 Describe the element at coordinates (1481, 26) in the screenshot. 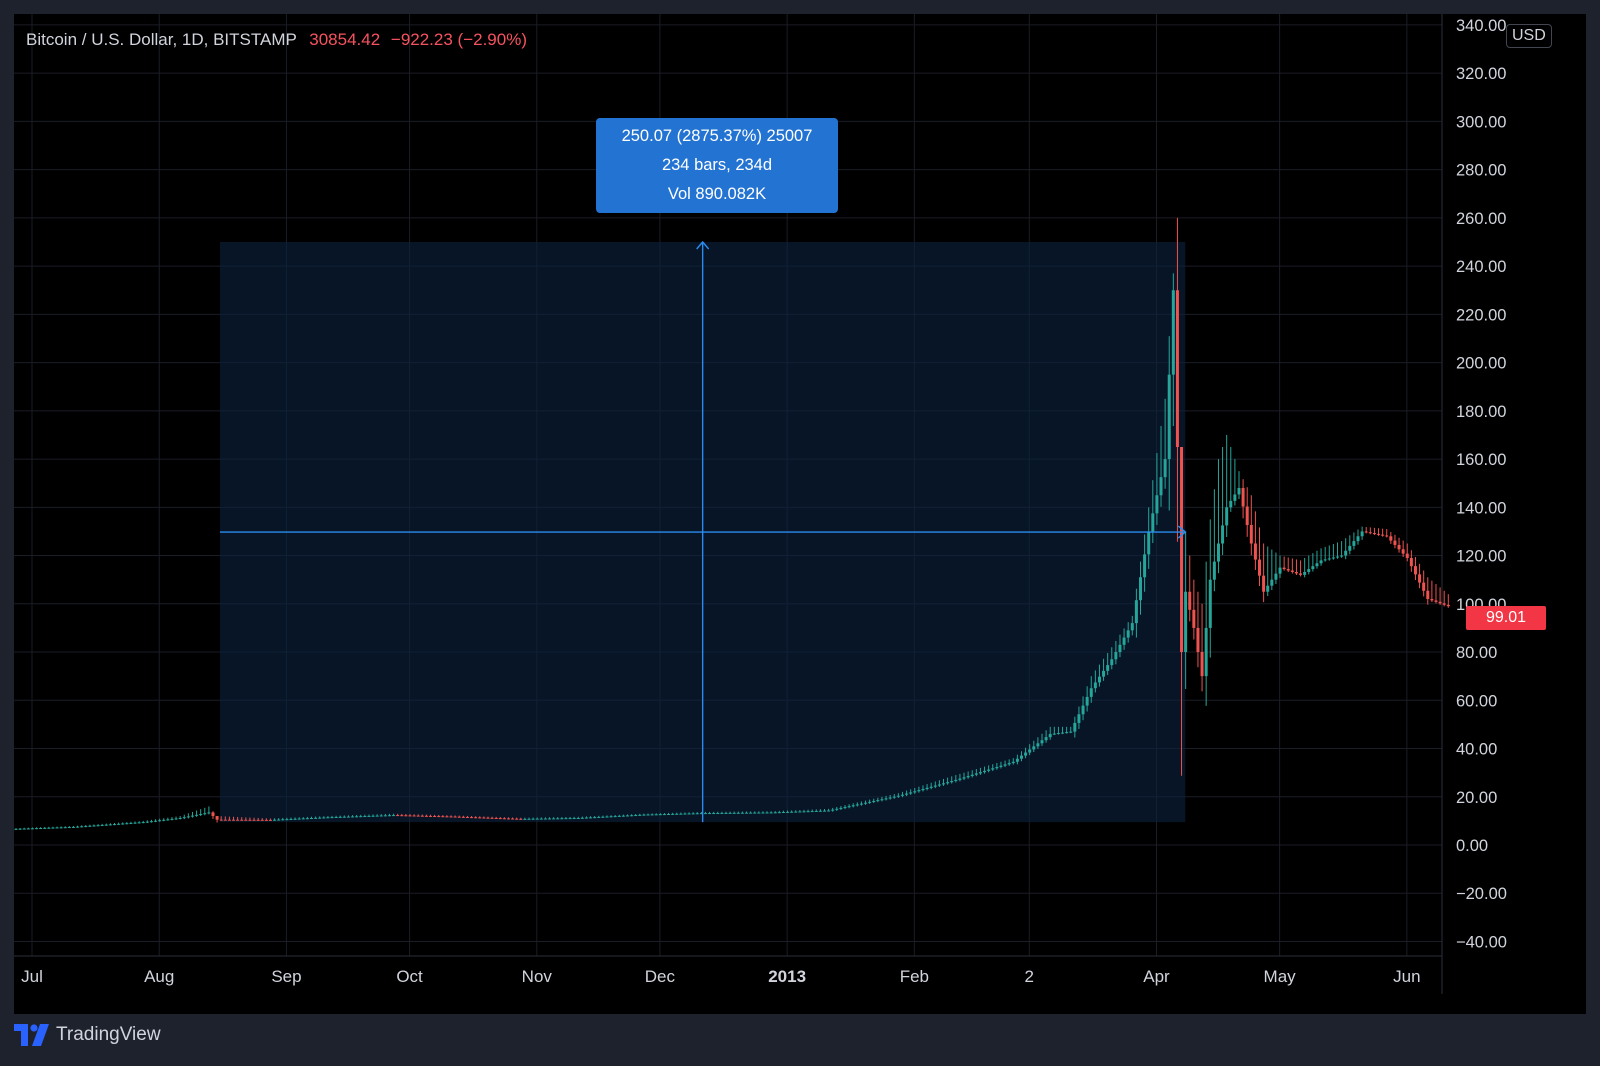

I see `price-tick-label: 340.00` at that location.